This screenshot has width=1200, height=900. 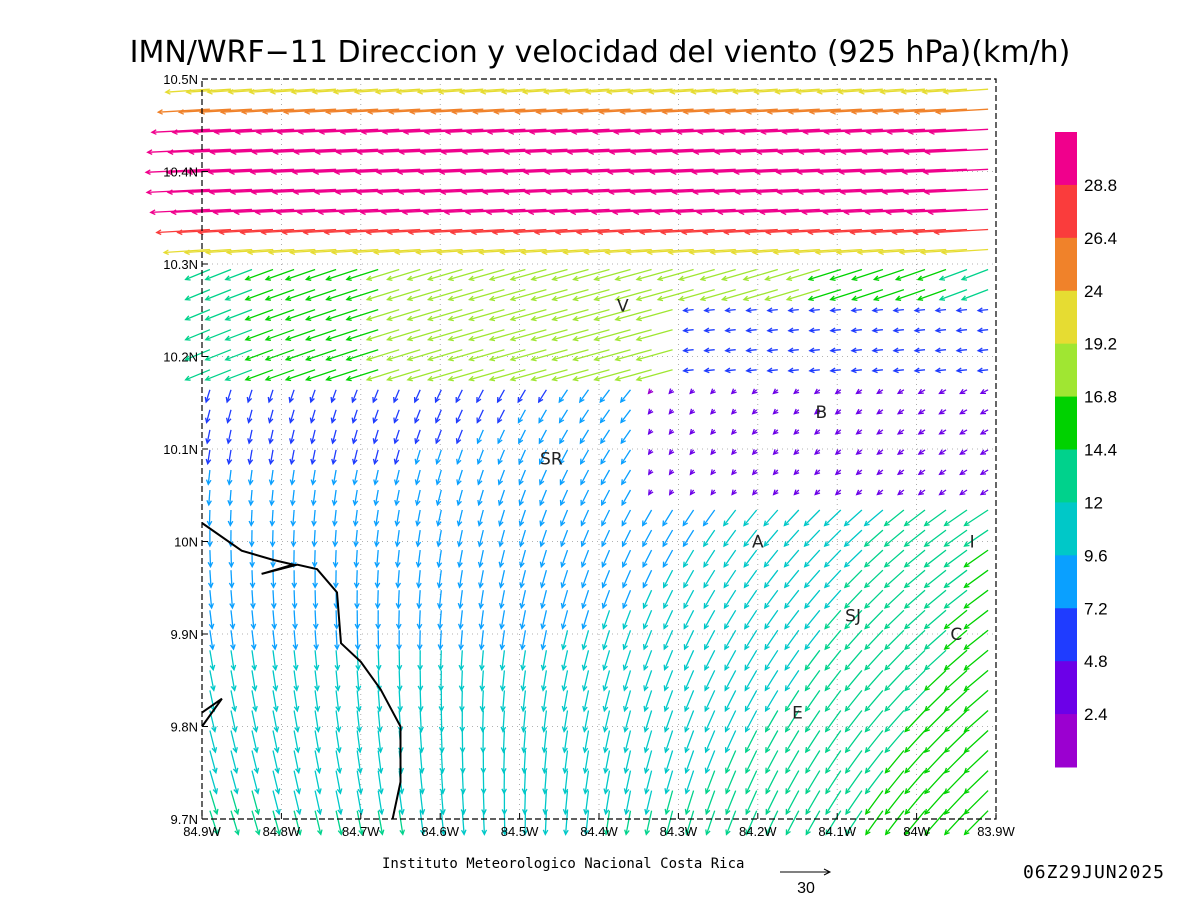 I want to click on coastline-island, so click(x=212, y=712).